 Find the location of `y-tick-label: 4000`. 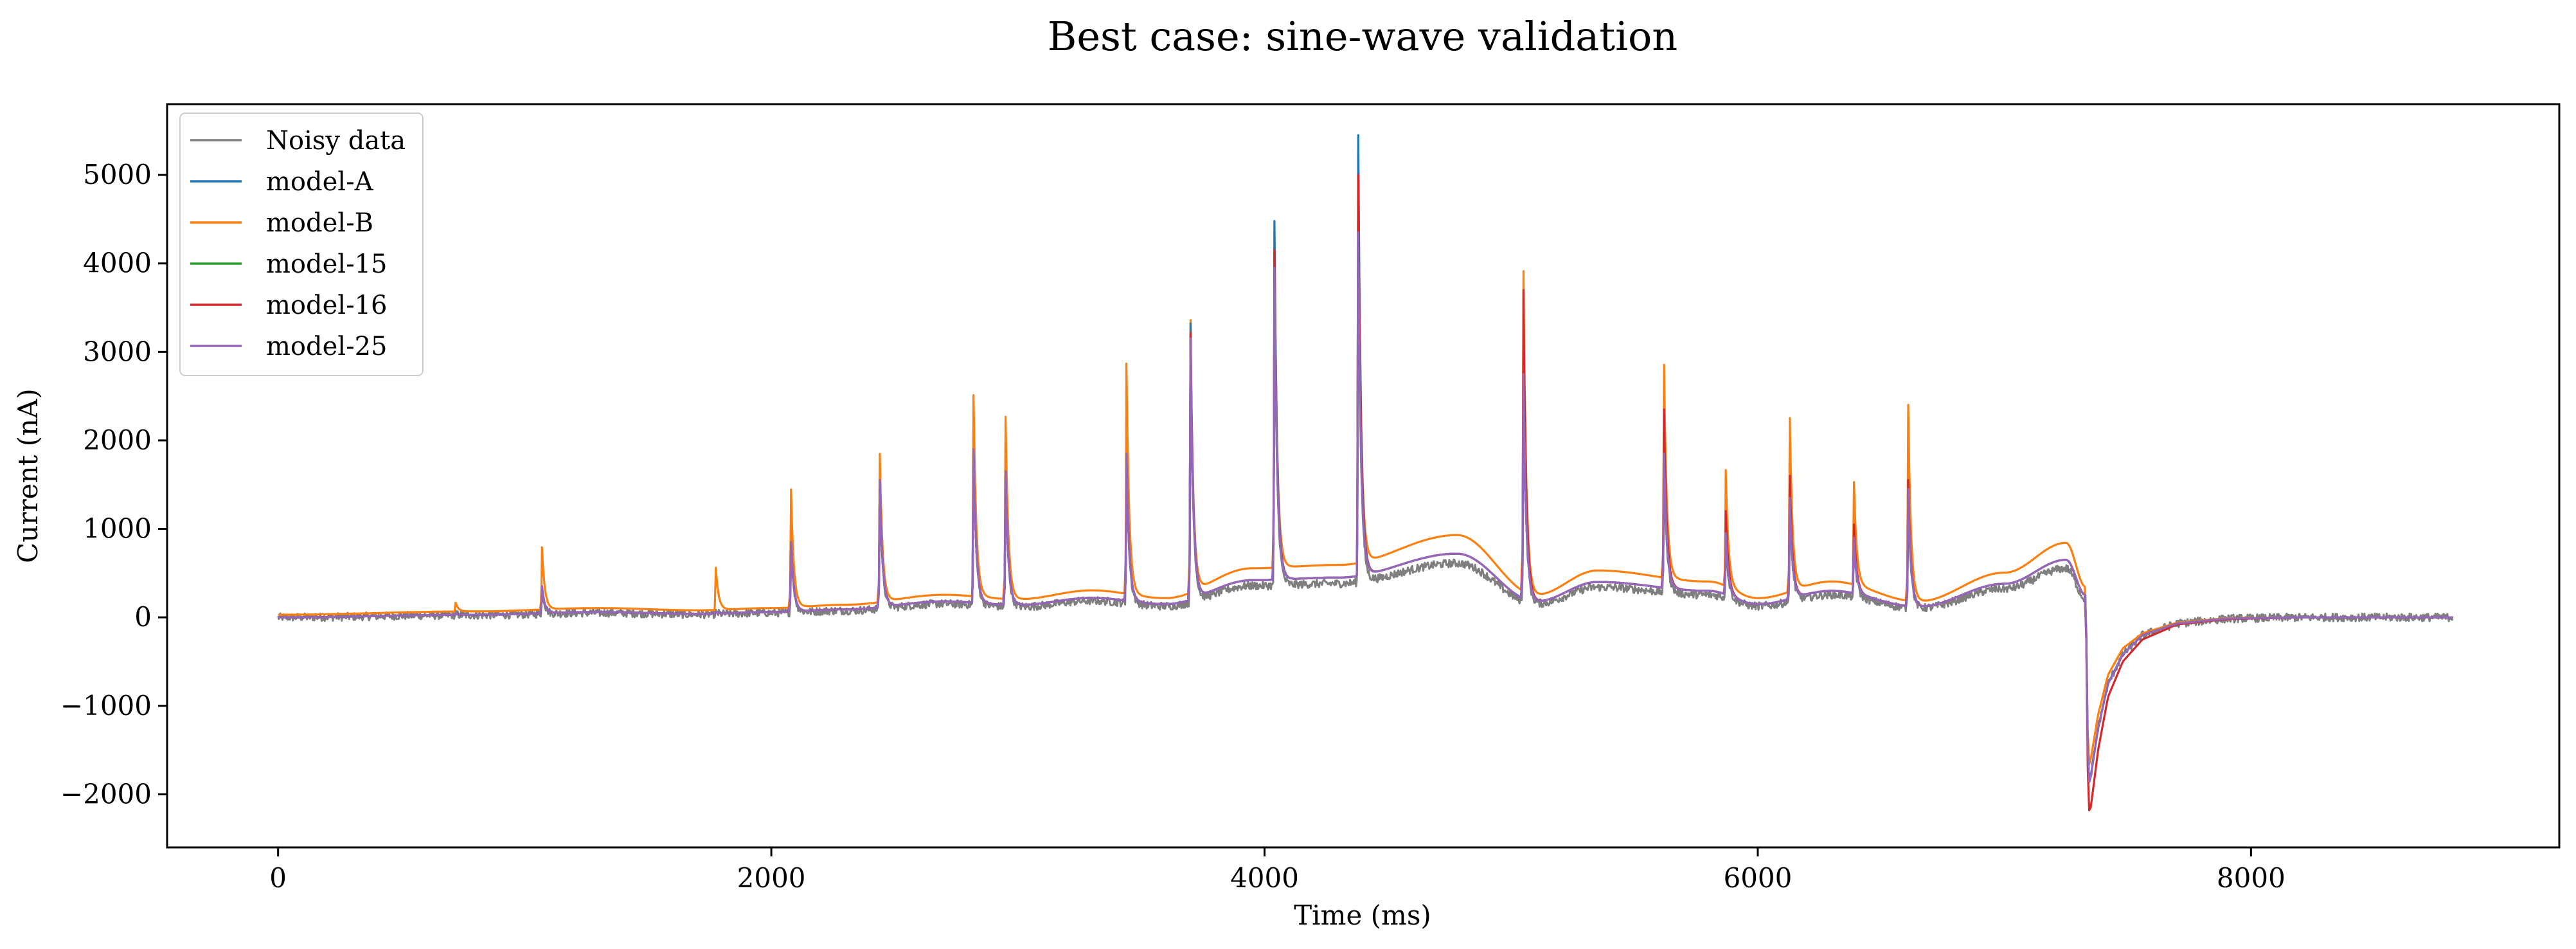

y-tick-label: 4000 is located at coordinates (117, 263).